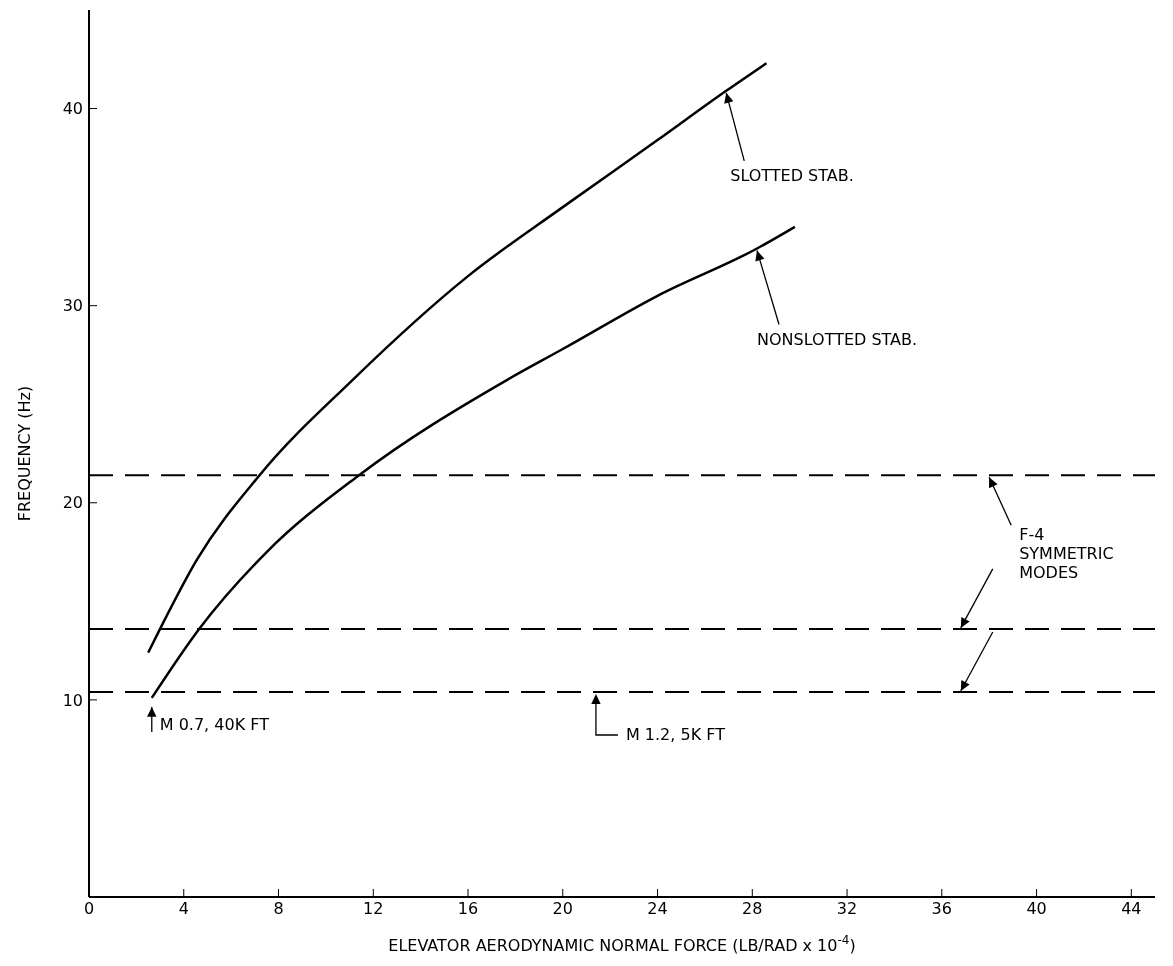  What do you see at coordinates (72, 700) in the screenshot?
I see `y-tick-label: 10` at bounding box center [72, 700].